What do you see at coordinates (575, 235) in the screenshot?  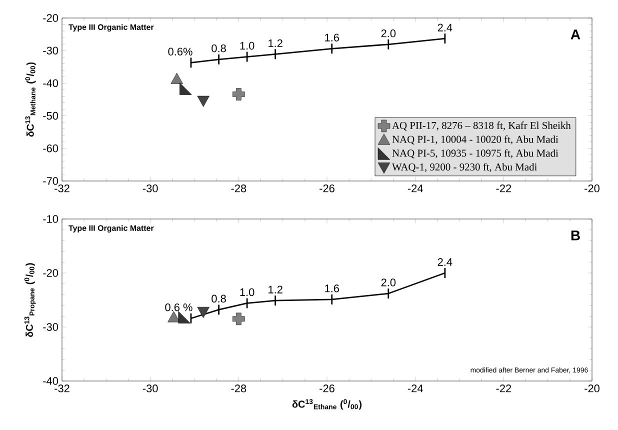 I see `text: B` at bounding box center [575, 235].